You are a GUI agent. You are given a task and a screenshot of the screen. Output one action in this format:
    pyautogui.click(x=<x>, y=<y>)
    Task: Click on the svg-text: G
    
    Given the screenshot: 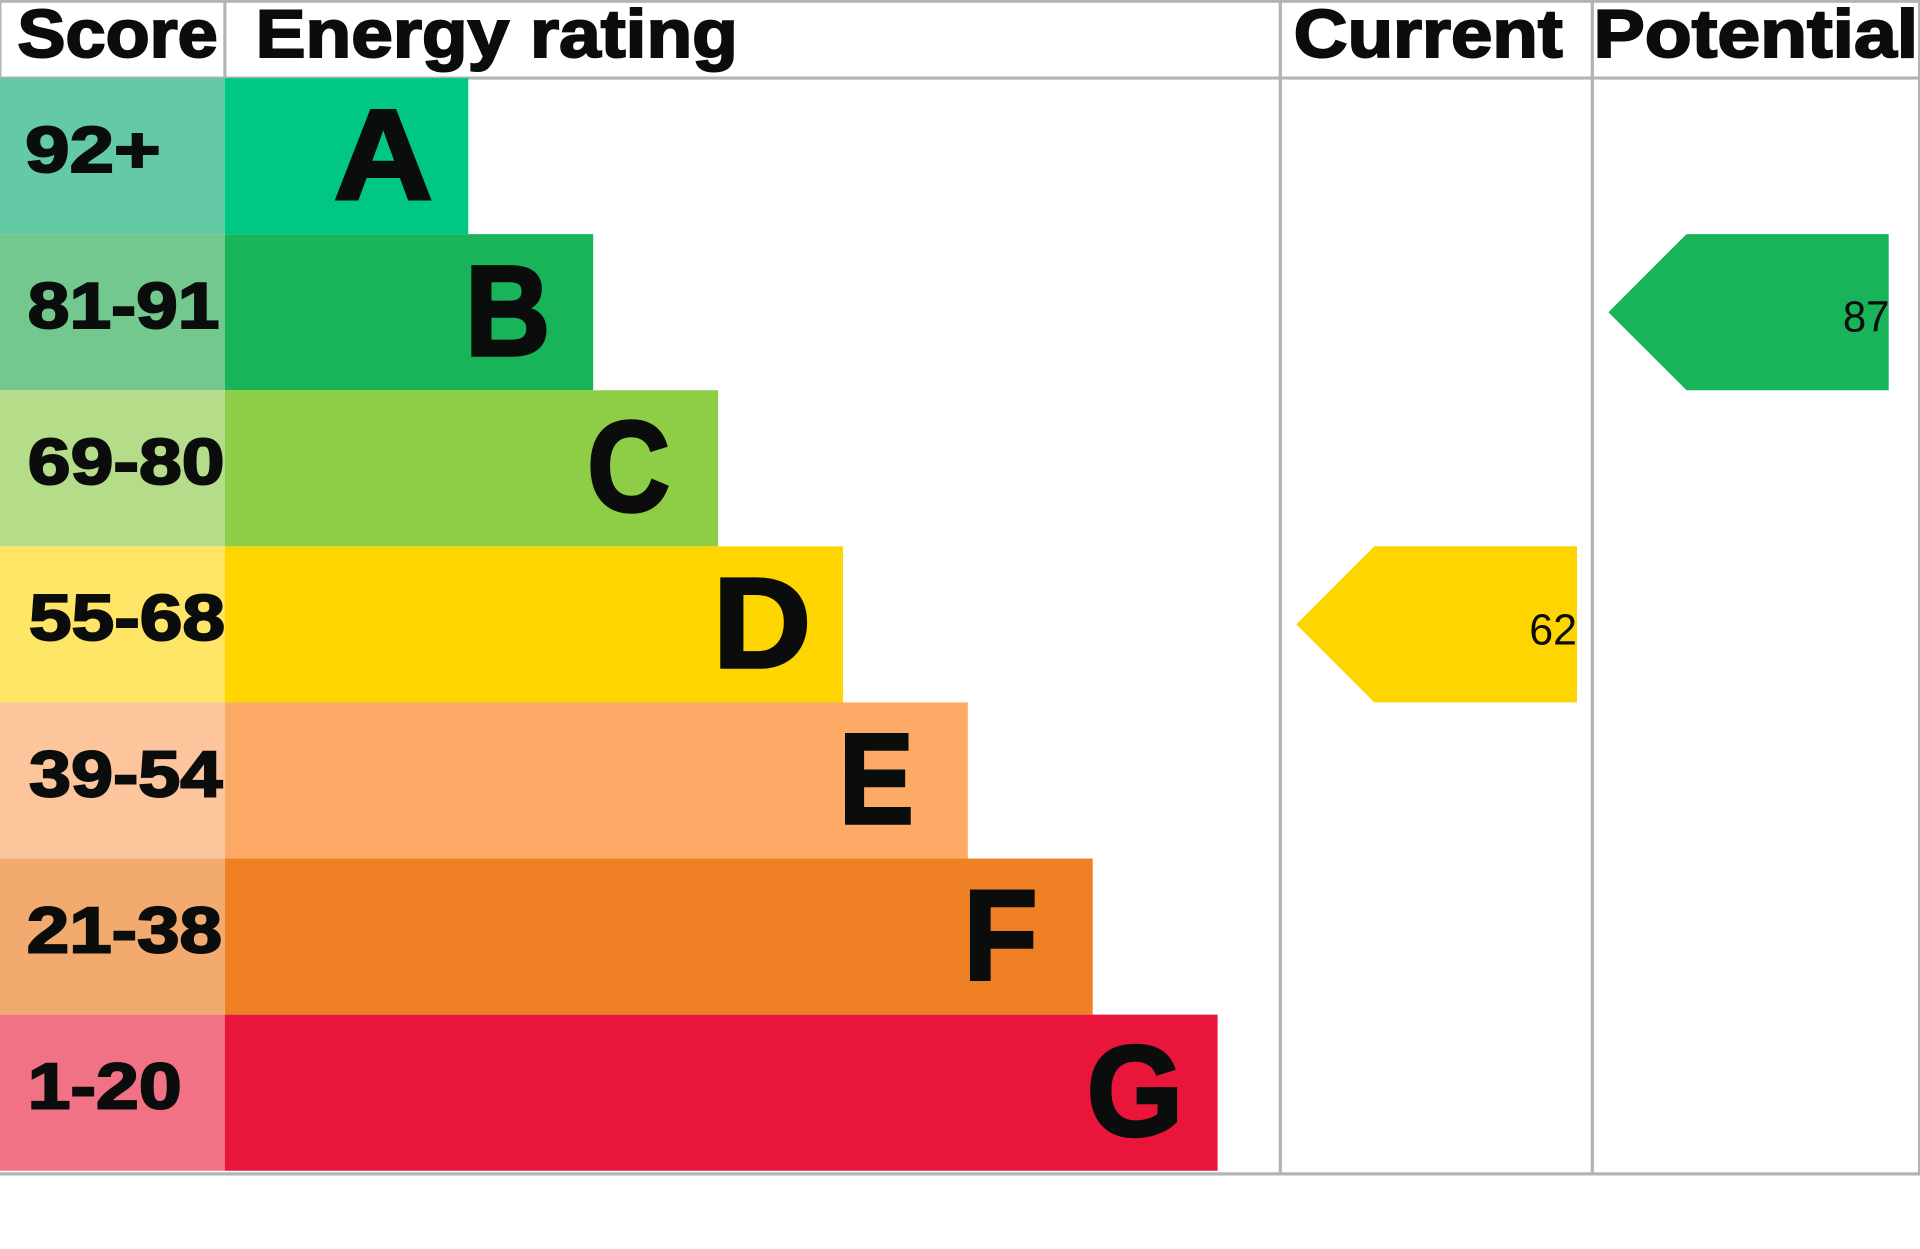 What is the action you would take?
    pyautogui.click(x=1135, y=1091)
    